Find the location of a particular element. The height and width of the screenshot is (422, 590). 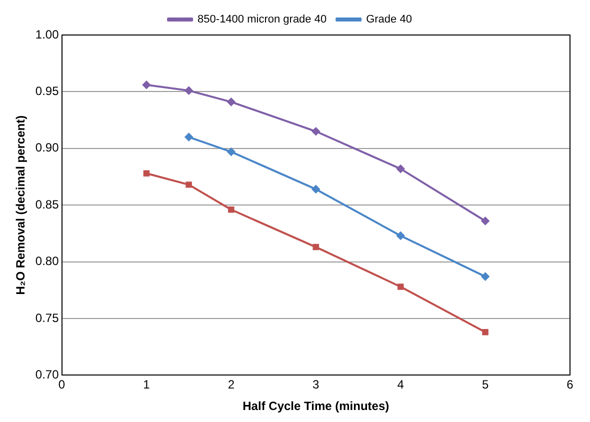

x-tick-label: 4 is located at coordinates (400, 385).